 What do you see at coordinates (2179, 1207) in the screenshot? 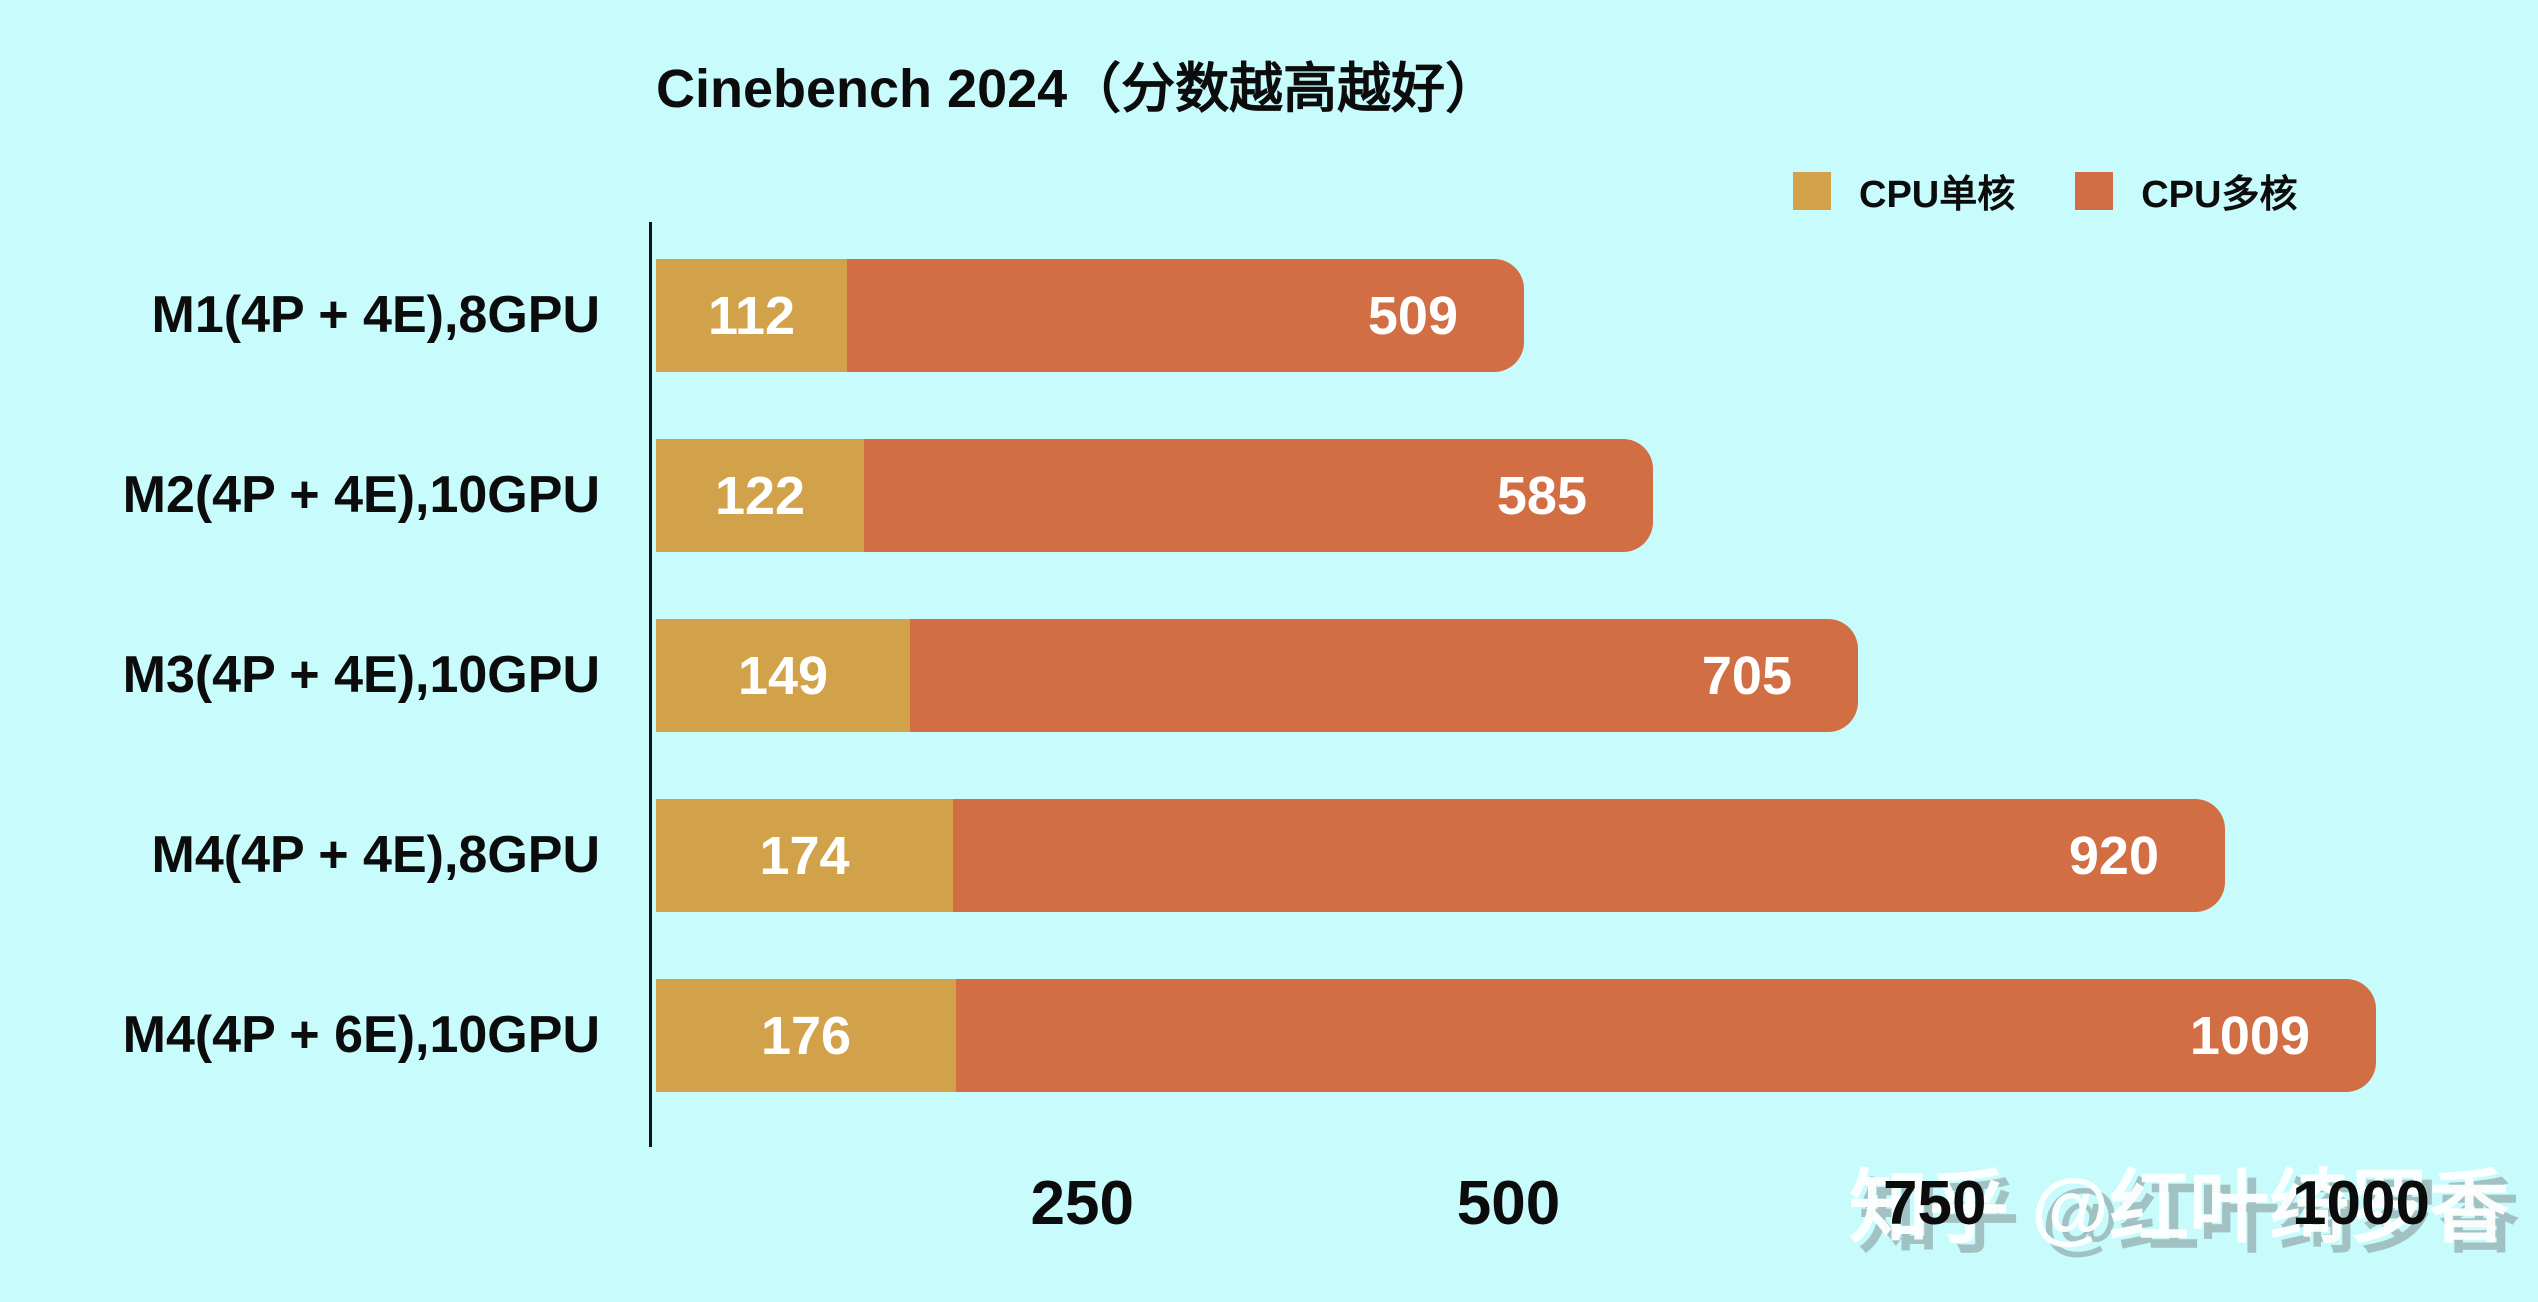
I see `watermark: 知乎 @红叶绮罗香` at bounding box center [2179, 1207].